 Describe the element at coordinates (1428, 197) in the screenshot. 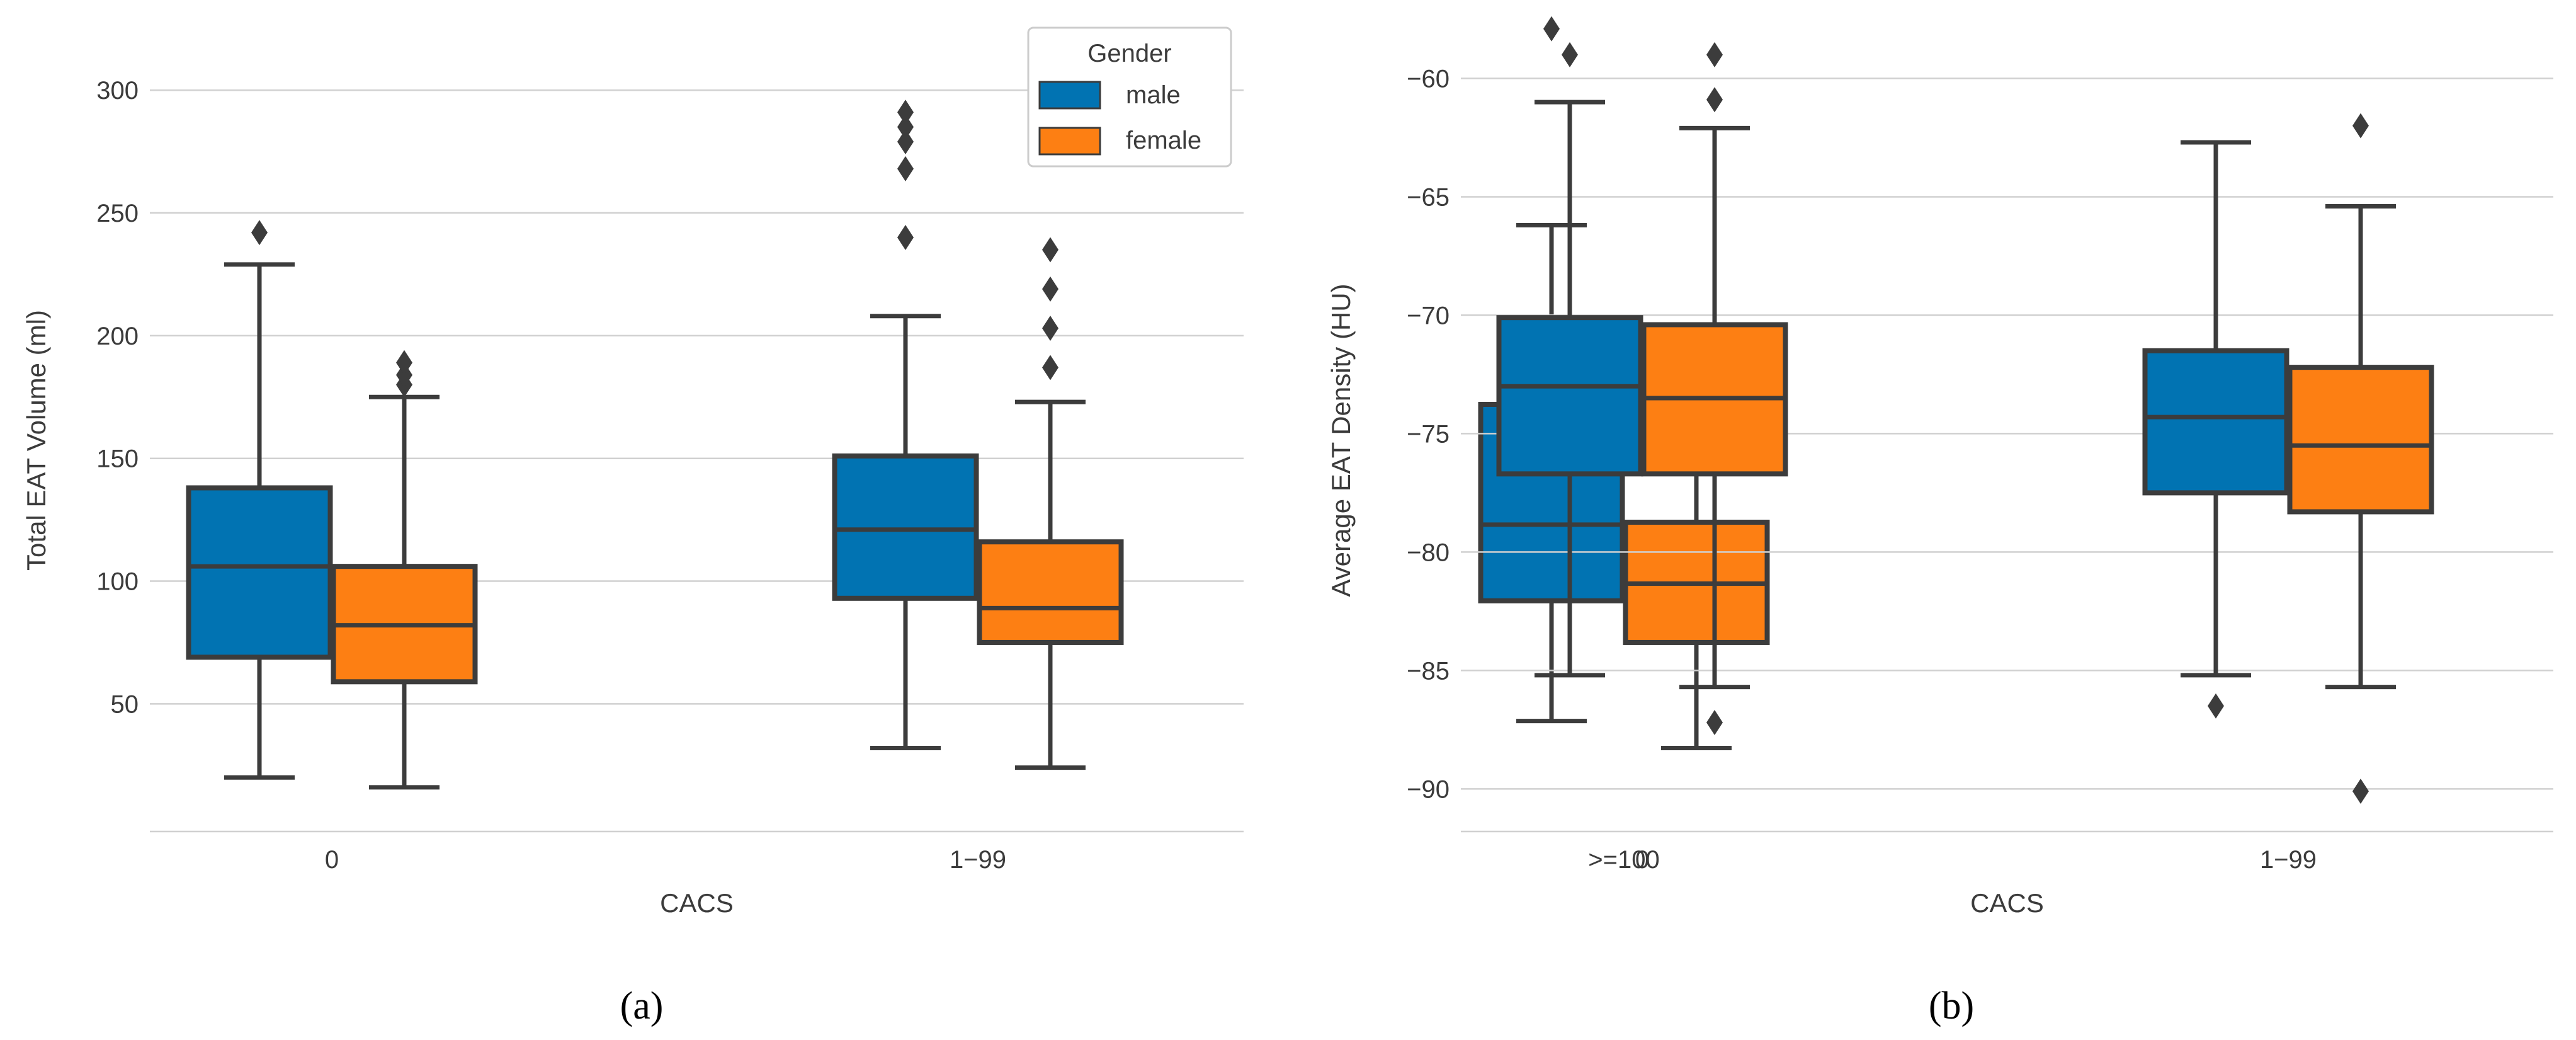

I see `y-tick-label: −65` at that location.